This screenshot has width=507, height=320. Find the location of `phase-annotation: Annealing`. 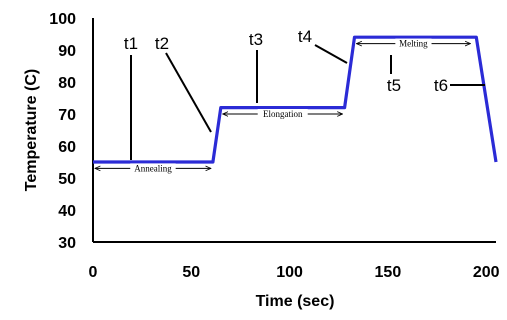

phase-annotation: Annealing is located at coordinates (153, 168).